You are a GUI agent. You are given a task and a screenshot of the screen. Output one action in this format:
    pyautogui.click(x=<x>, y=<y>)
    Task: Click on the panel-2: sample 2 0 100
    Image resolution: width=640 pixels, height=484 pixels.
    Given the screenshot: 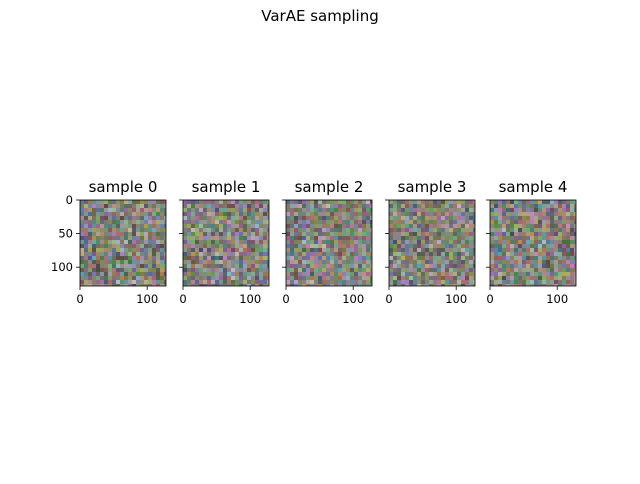 What is the action you would take?
    pyautogui.click(x=327, y=242)
    